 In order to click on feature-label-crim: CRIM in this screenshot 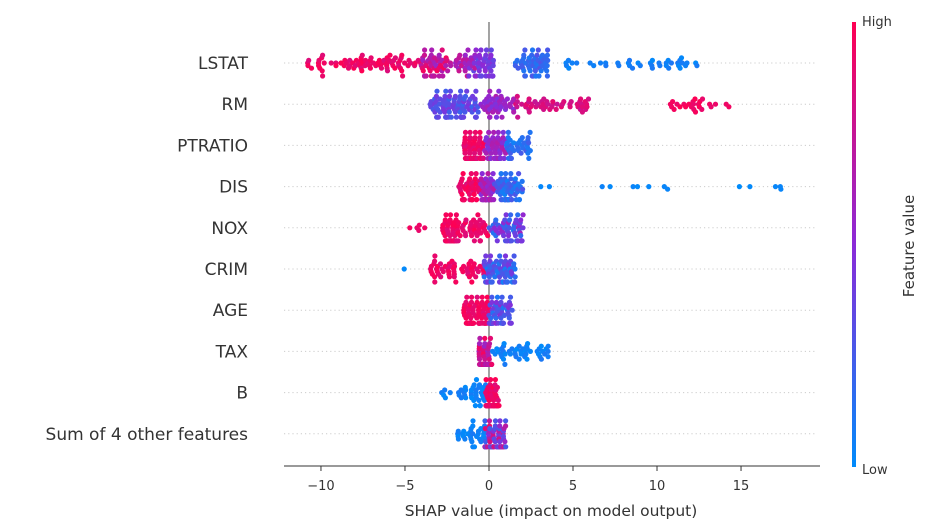, I will do `click(226, 270)`.